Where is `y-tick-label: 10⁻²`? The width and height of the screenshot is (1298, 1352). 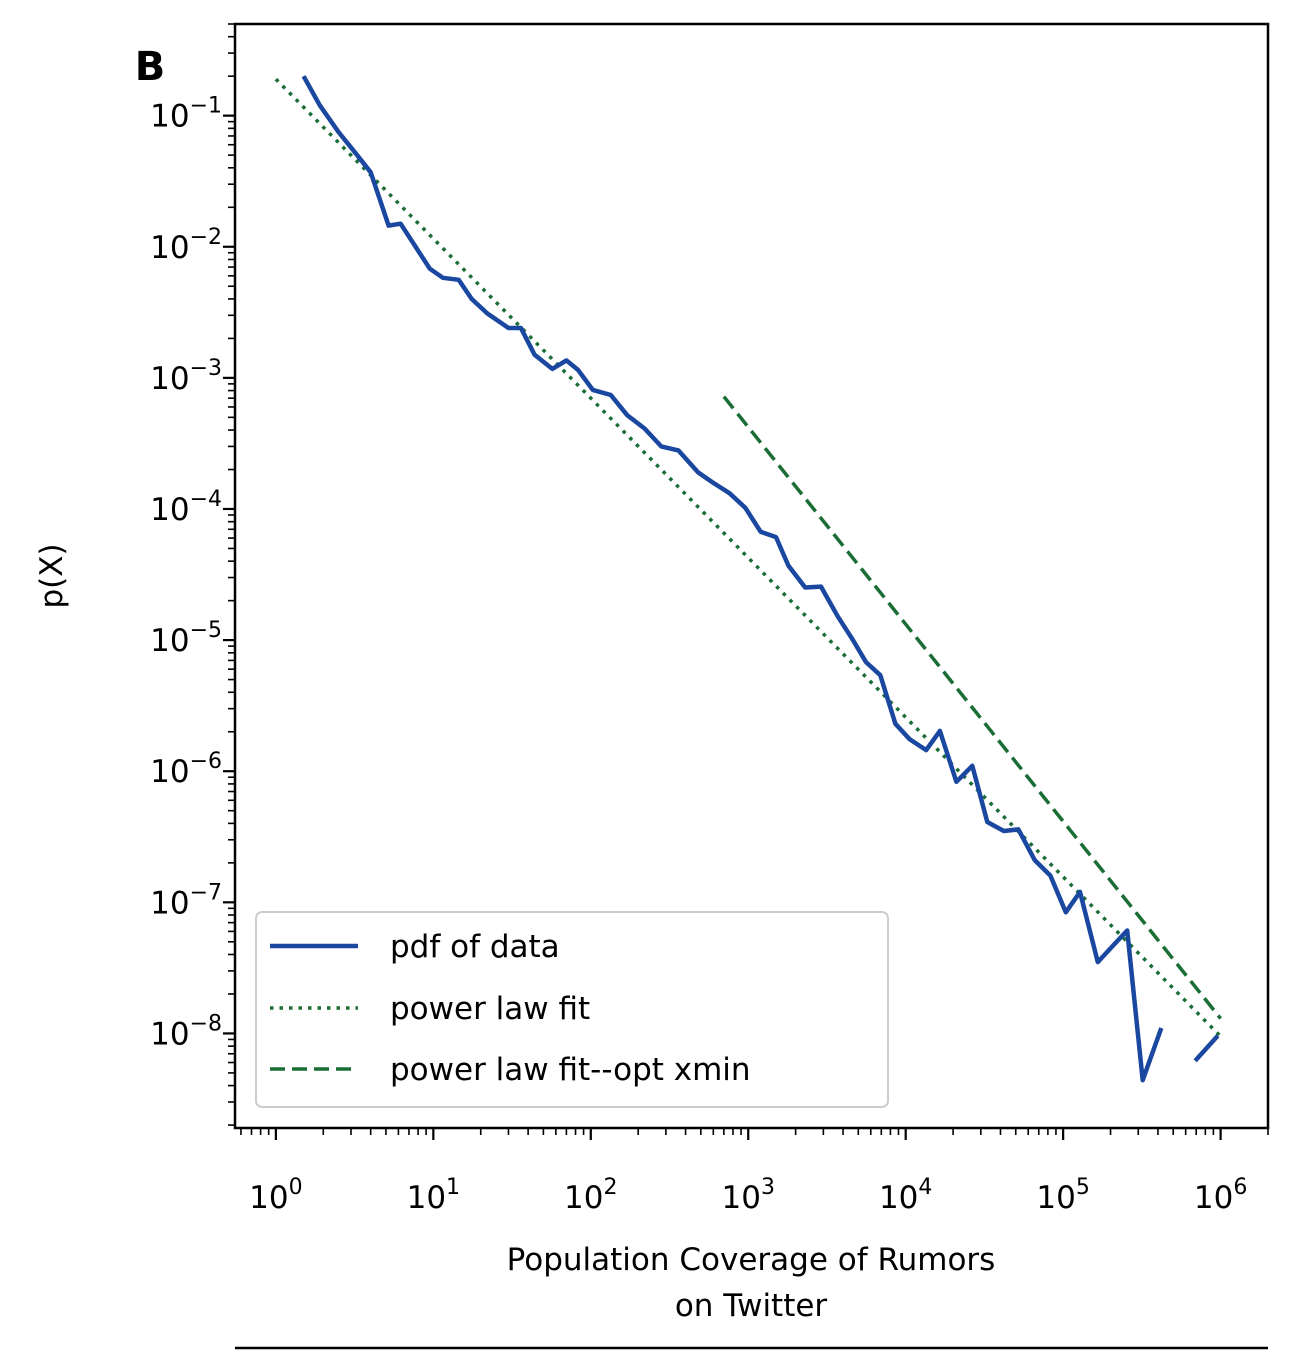 y-tick-label: 10⁻² is located at coordinates (186, 245).